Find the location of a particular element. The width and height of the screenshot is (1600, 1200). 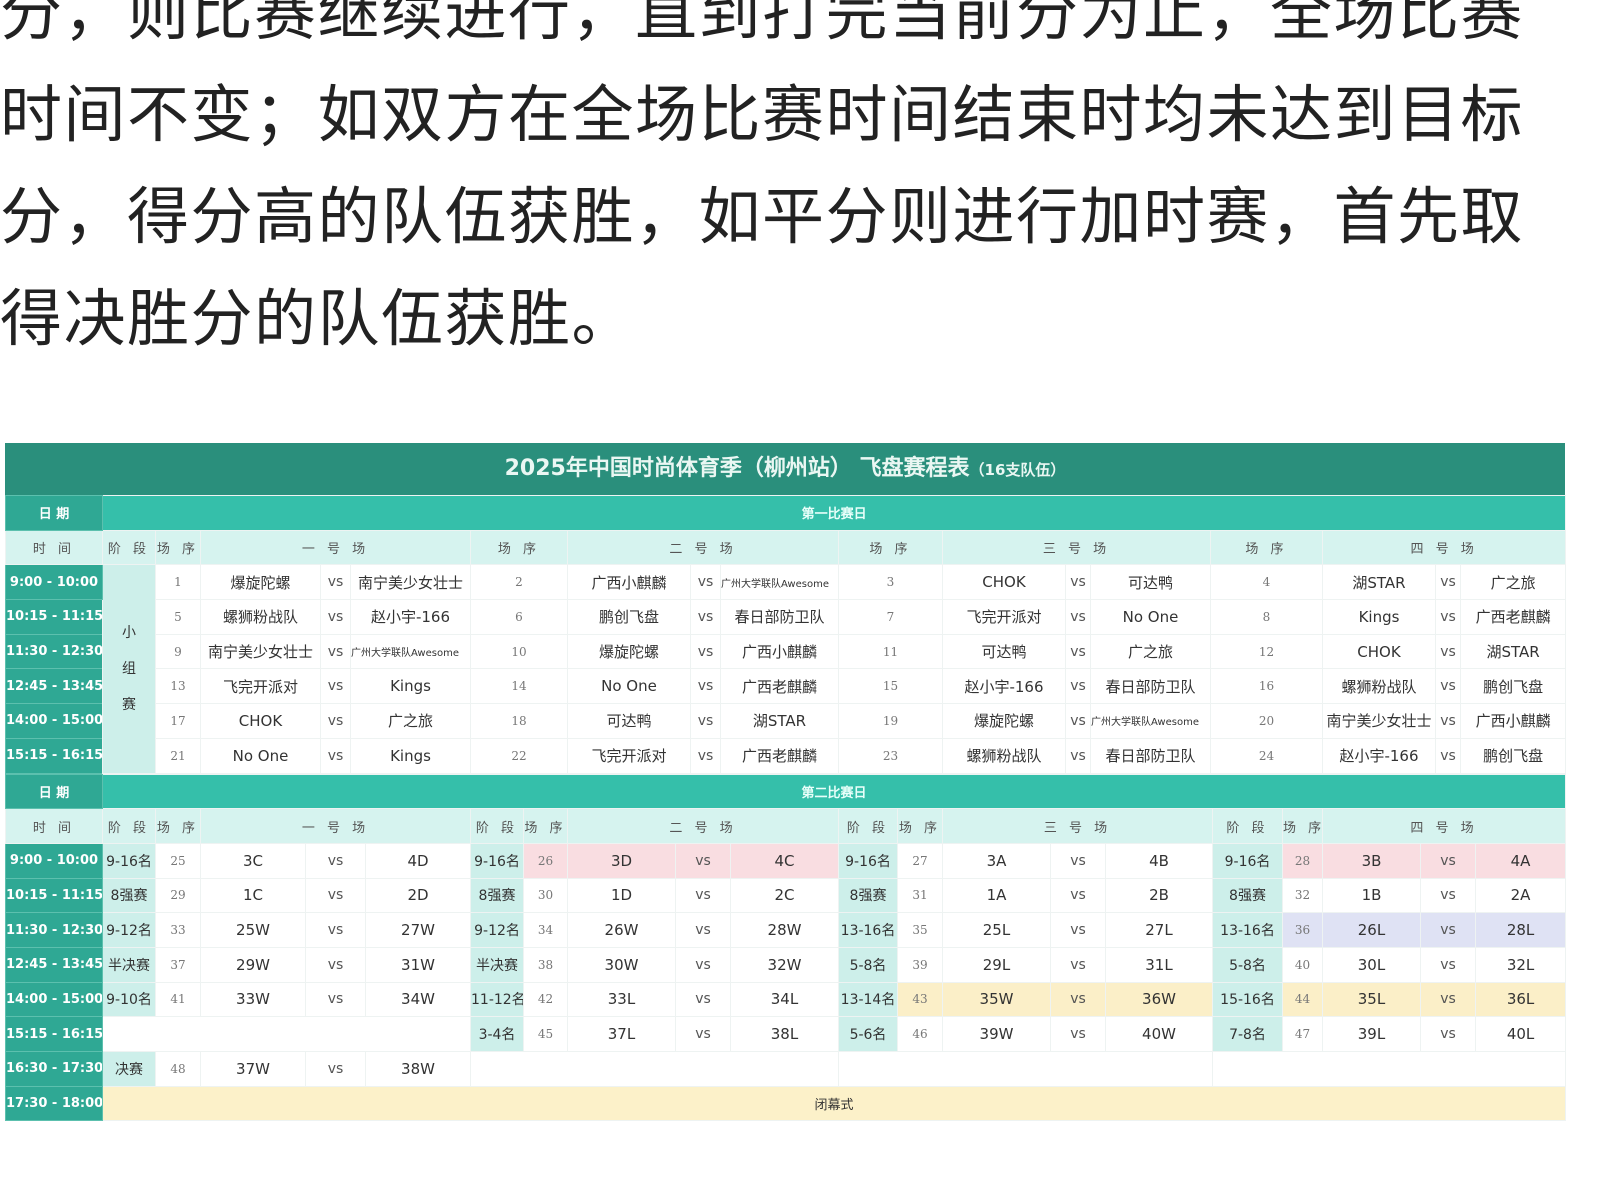

team-a: 可达鸭 is located at coordinates (1004, 651).